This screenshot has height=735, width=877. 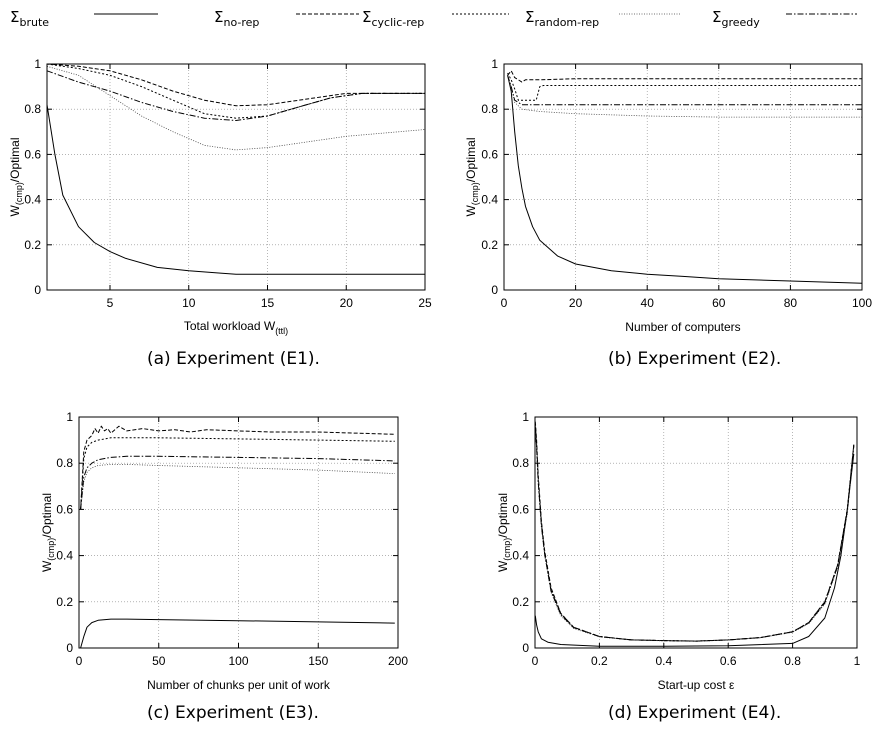 I want to click on legend-subscript: cyclic-rep, so click(x=397, y=22).